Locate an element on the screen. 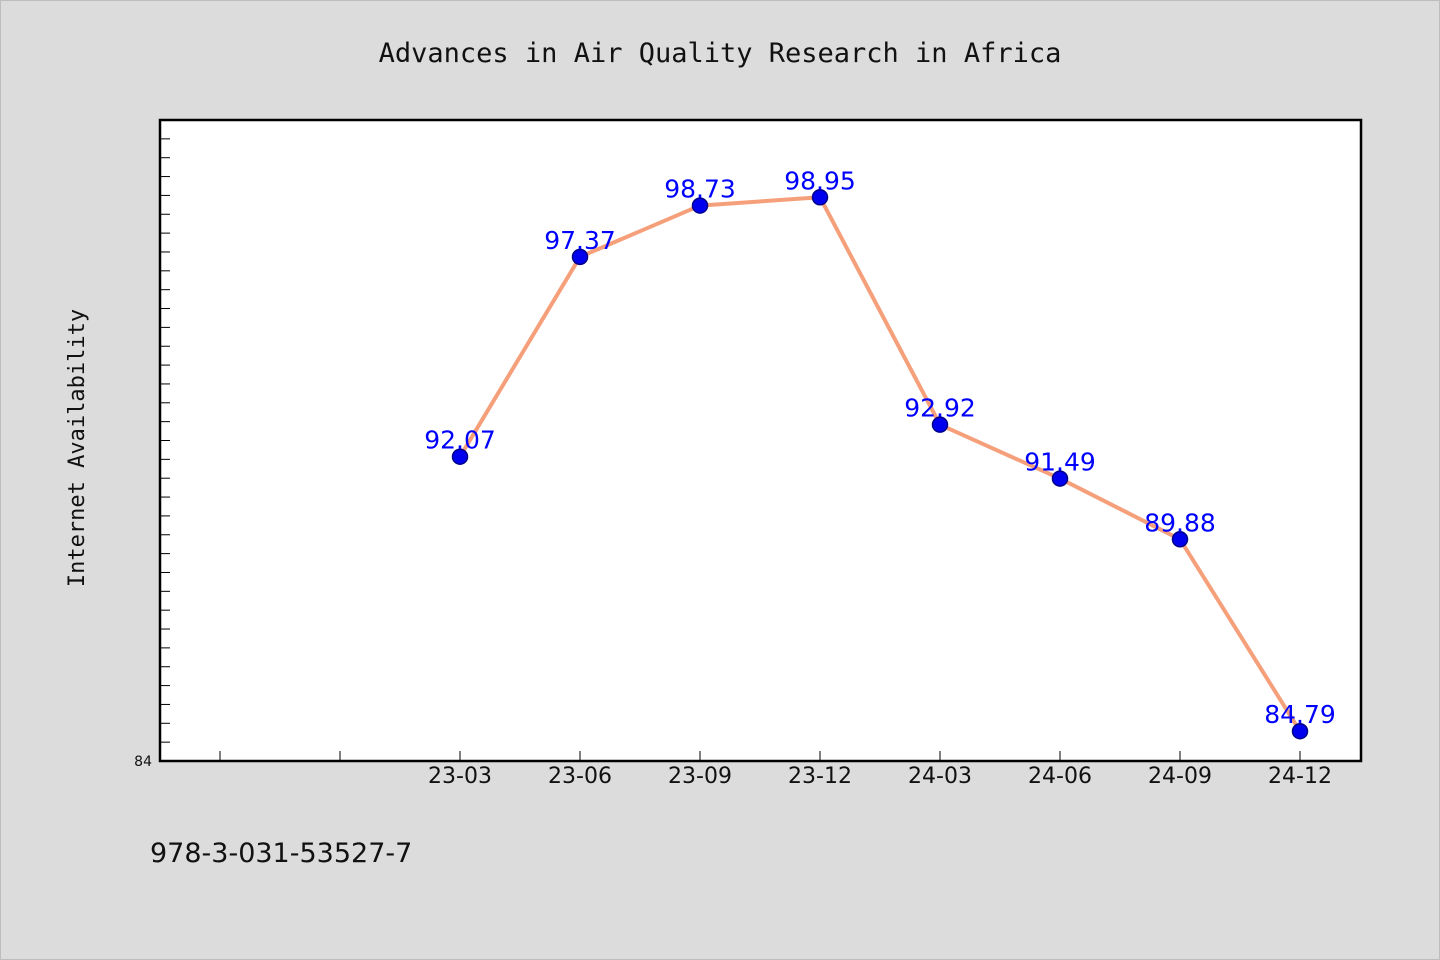  x-tick-label: 24-06 is located at coordinates (1060, 776).